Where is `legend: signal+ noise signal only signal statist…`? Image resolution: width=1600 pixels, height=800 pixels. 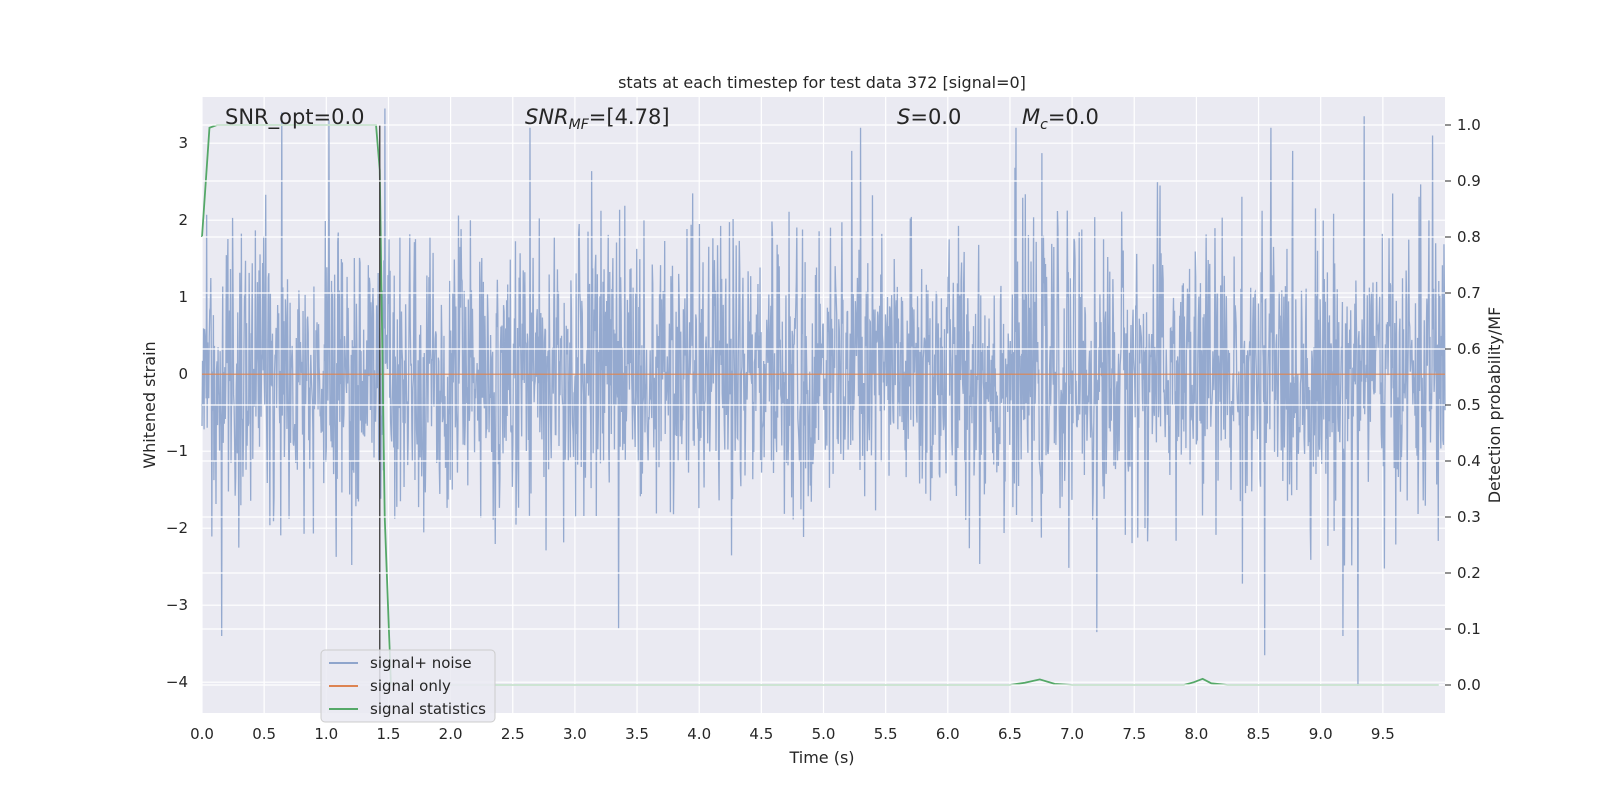 legend: signal+ noise signal only signal statist… is located at coordinates (408, 686).